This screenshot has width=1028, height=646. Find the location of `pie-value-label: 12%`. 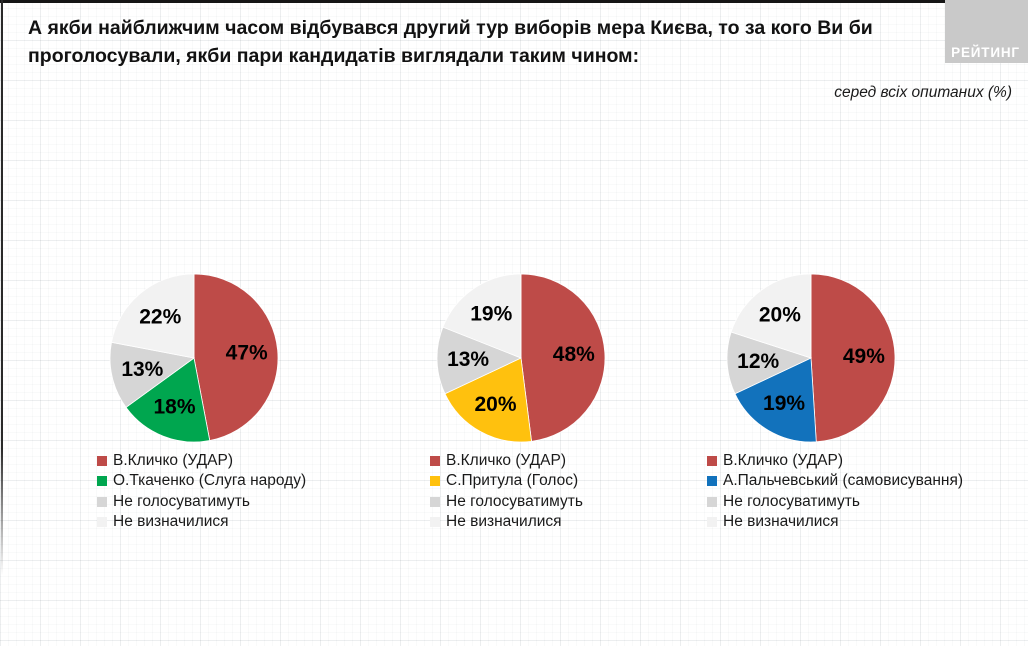

pie-value-label: 12% is located at coordinates (758, 361).